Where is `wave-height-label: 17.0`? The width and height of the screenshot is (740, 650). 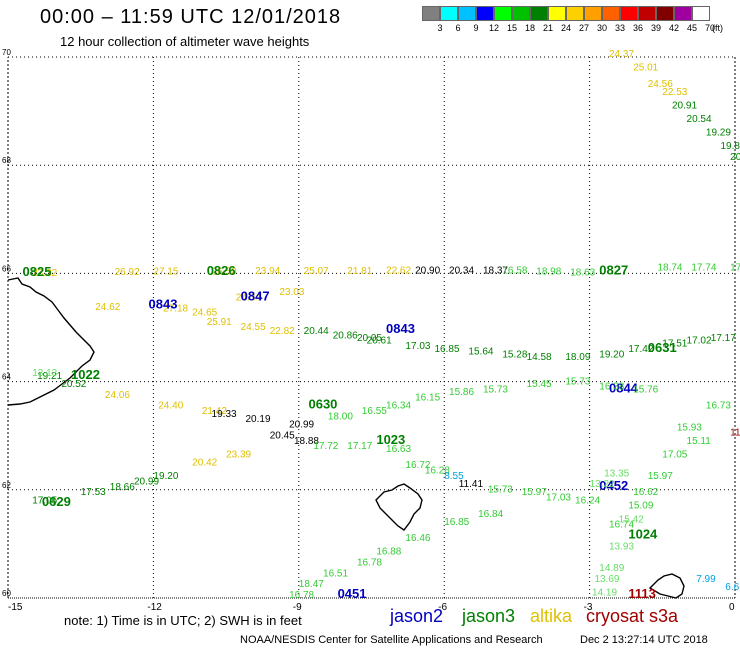 wave-height-label: 17.0 is located at coordinates (735, 268).